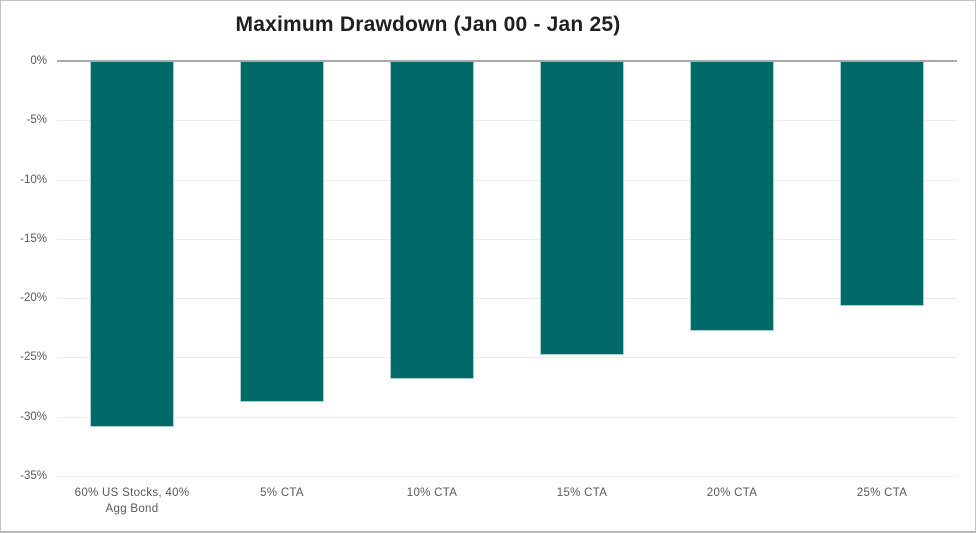  Describe the element at coordinates (33, 476) in the screenshot. I see `y-tick-label: -35%` at that location.